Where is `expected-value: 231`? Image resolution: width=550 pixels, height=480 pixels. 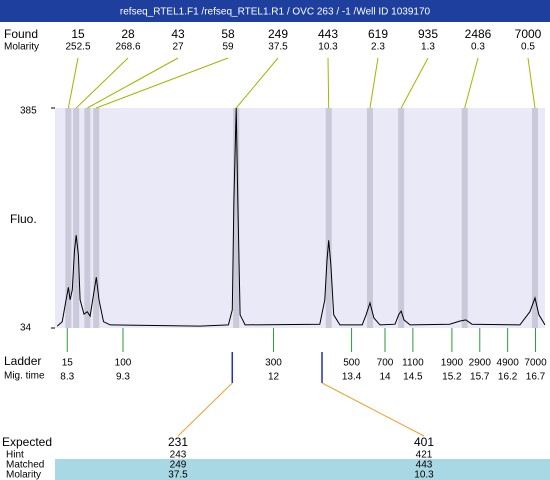
expected-value: 231 is located at coordinates (178, 442).